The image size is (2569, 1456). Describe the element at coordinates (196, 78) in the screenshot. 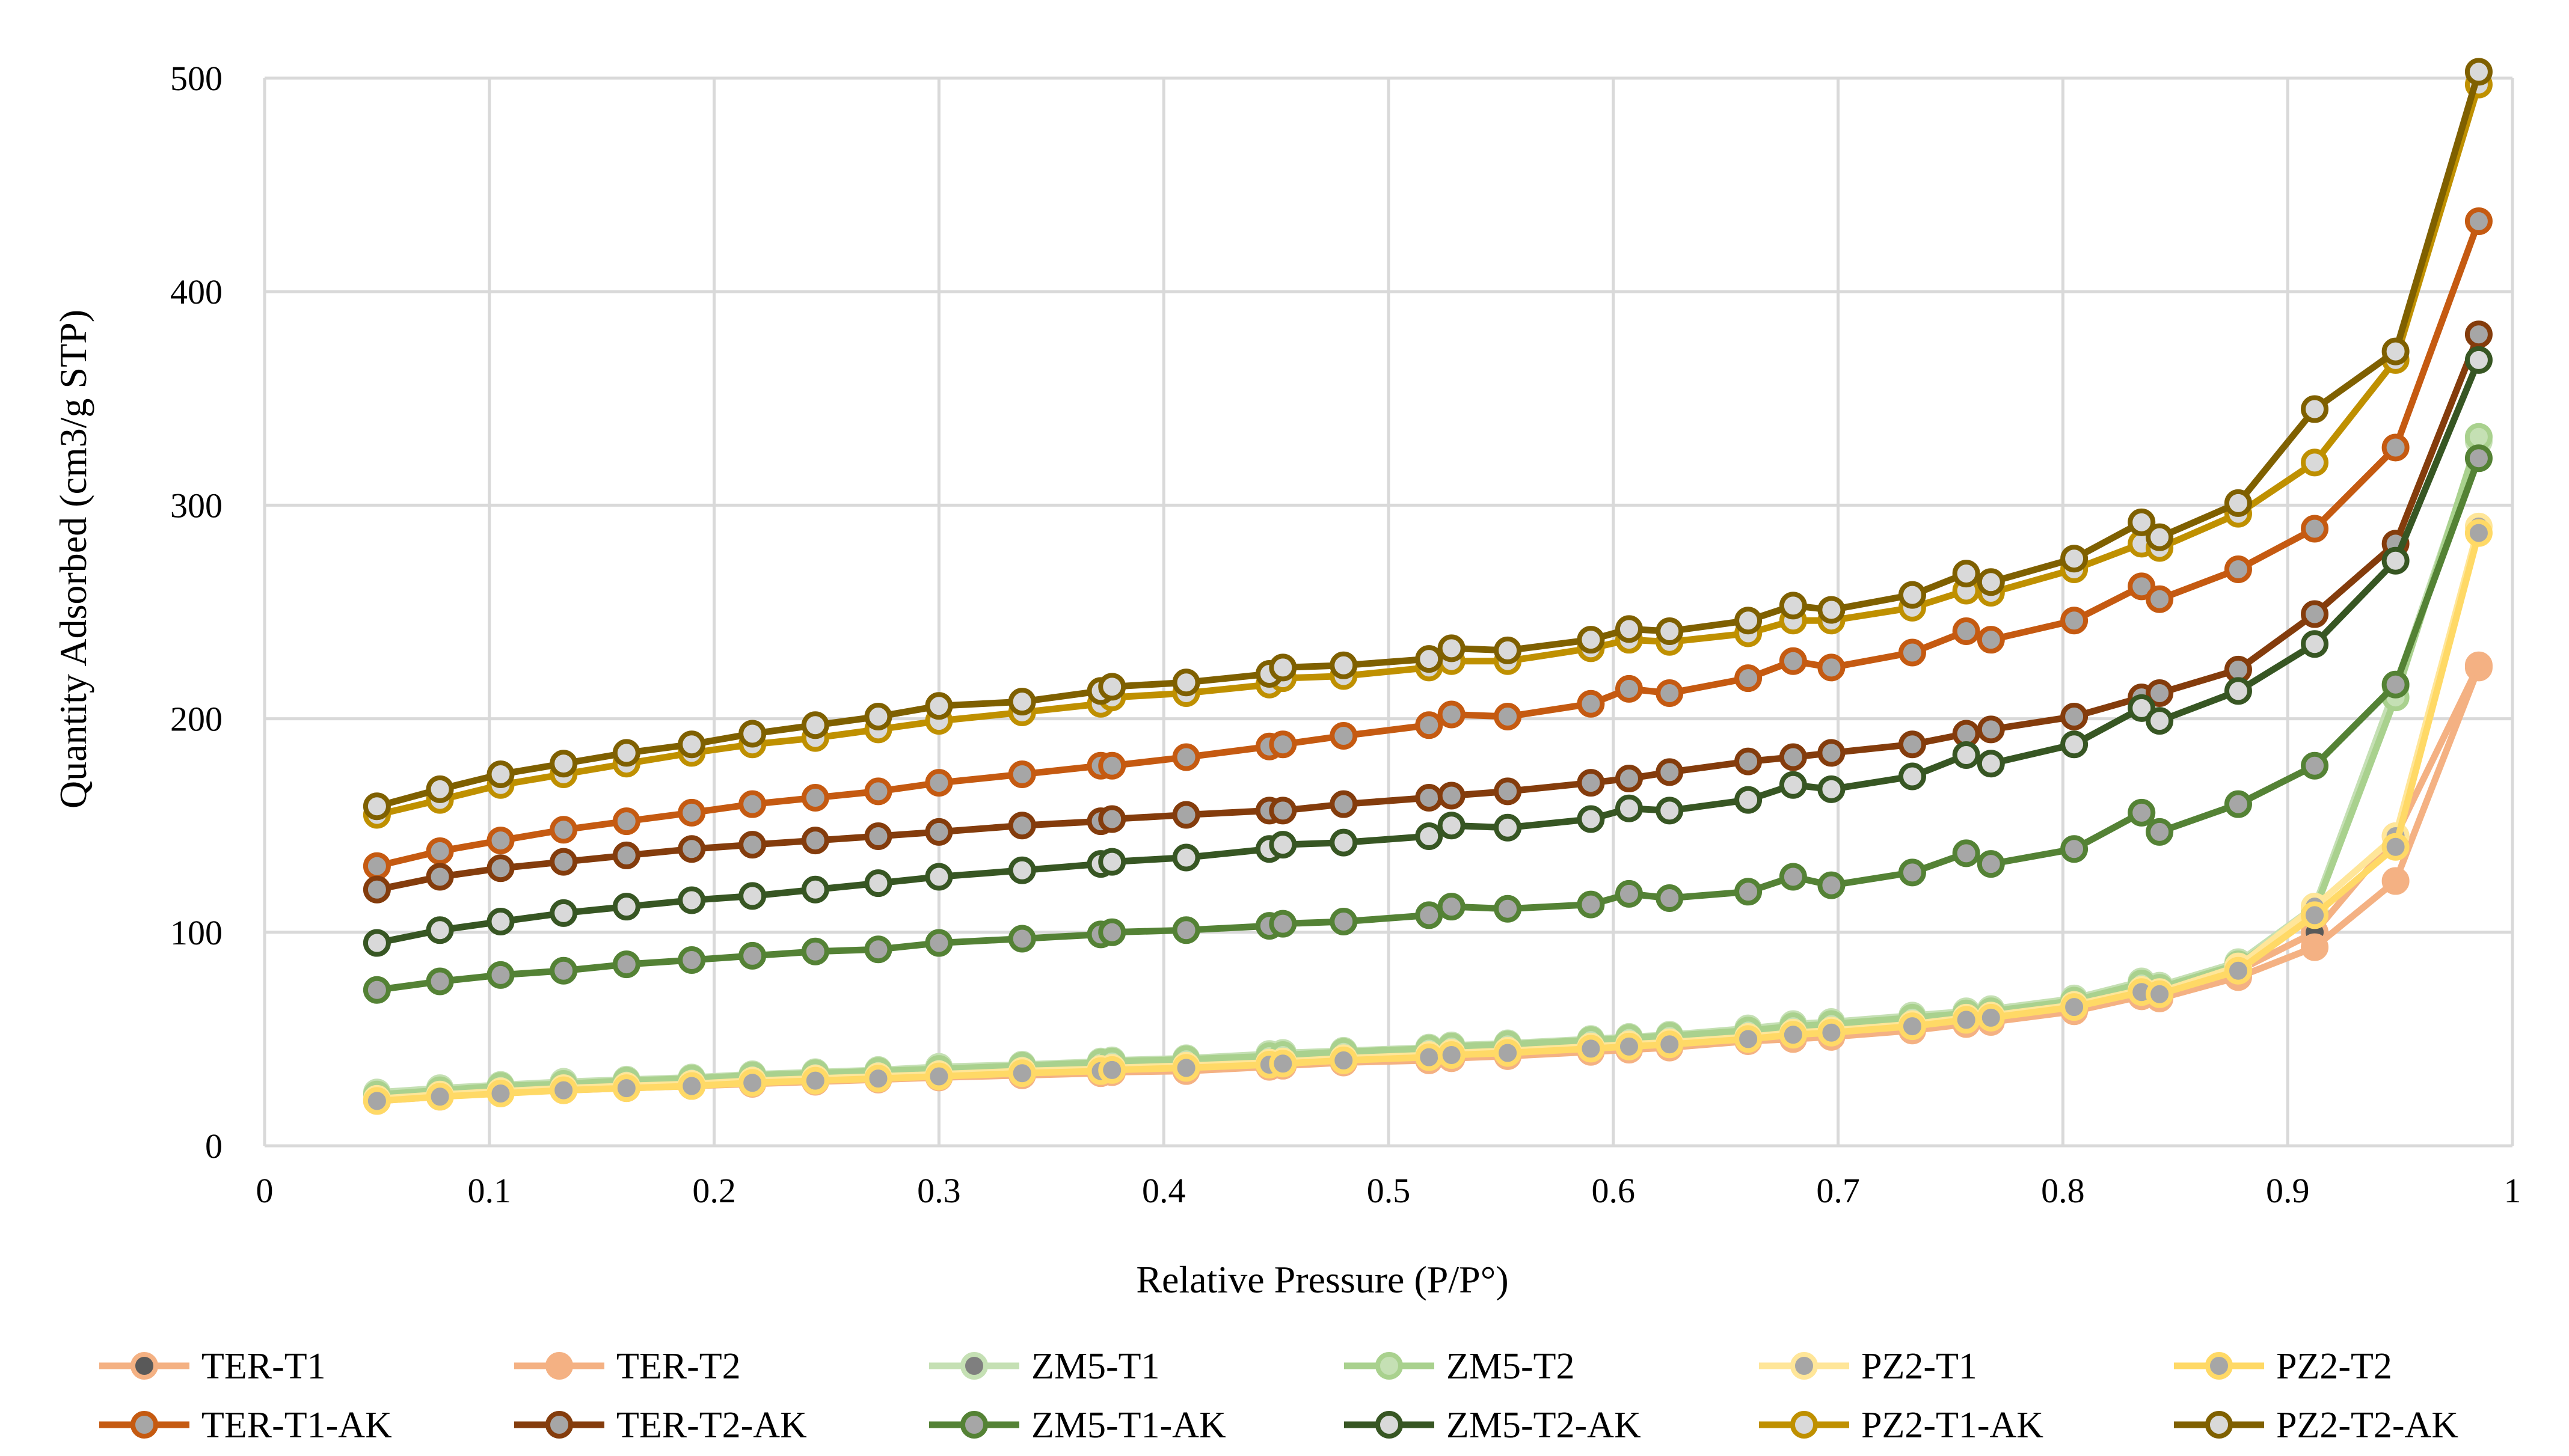

I see `y-tick-label: 500` at that location.